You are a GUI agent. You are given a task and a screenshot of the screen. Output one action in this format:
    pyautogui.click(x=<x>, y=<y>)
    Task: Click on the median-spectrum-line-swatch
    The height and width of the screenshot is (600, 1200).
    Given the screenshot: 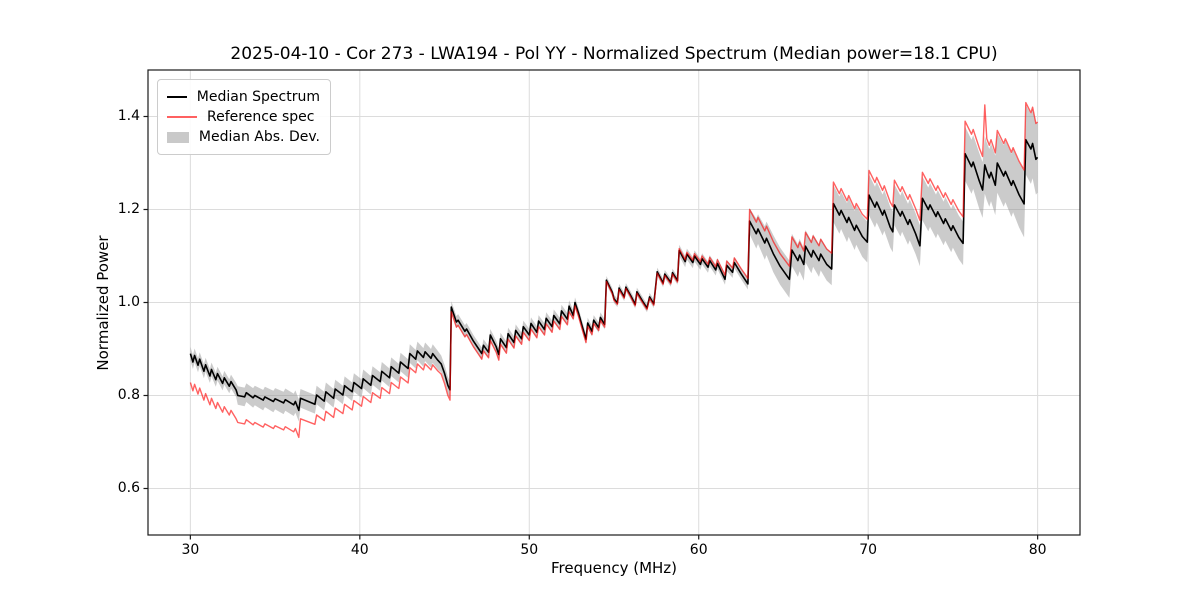 What is the action you would take?
    pyautogui.click(x=177, y=97)
    